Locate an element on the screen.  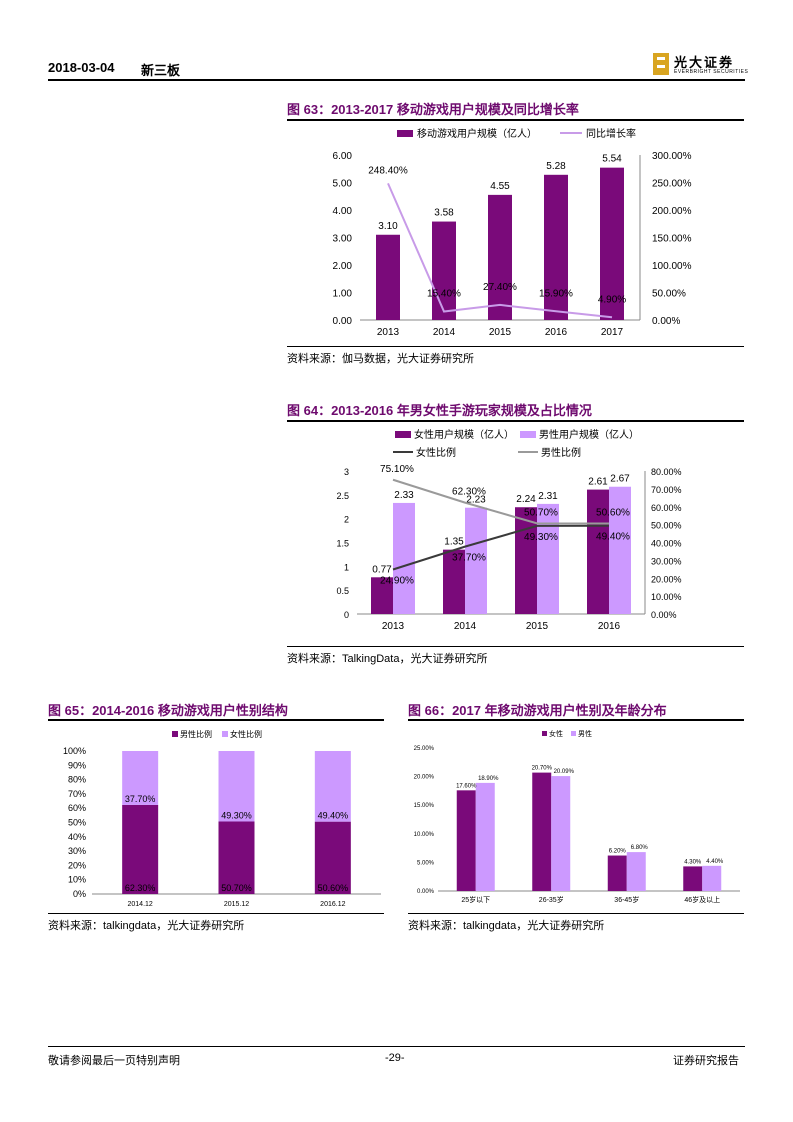
bar-data-label: 0.77 is located at coordinates (382, 569).